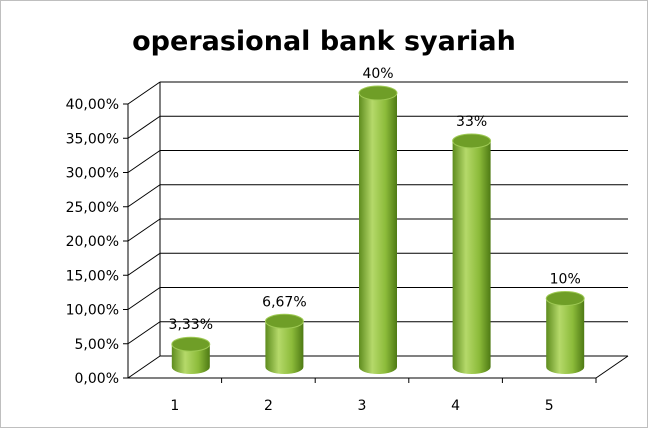  I want to click on x-tick-label: 5, so click(549, 406).